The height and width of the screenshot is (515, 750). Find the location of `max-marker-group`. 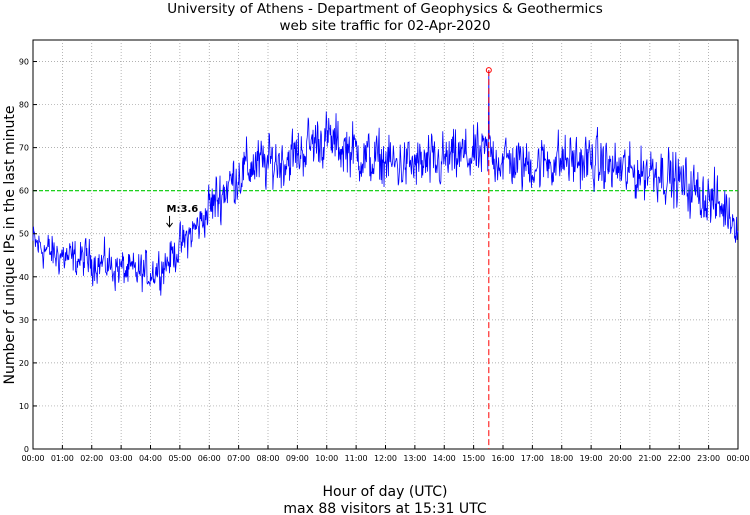

max-marker-group is located at coordinates (488, 258).